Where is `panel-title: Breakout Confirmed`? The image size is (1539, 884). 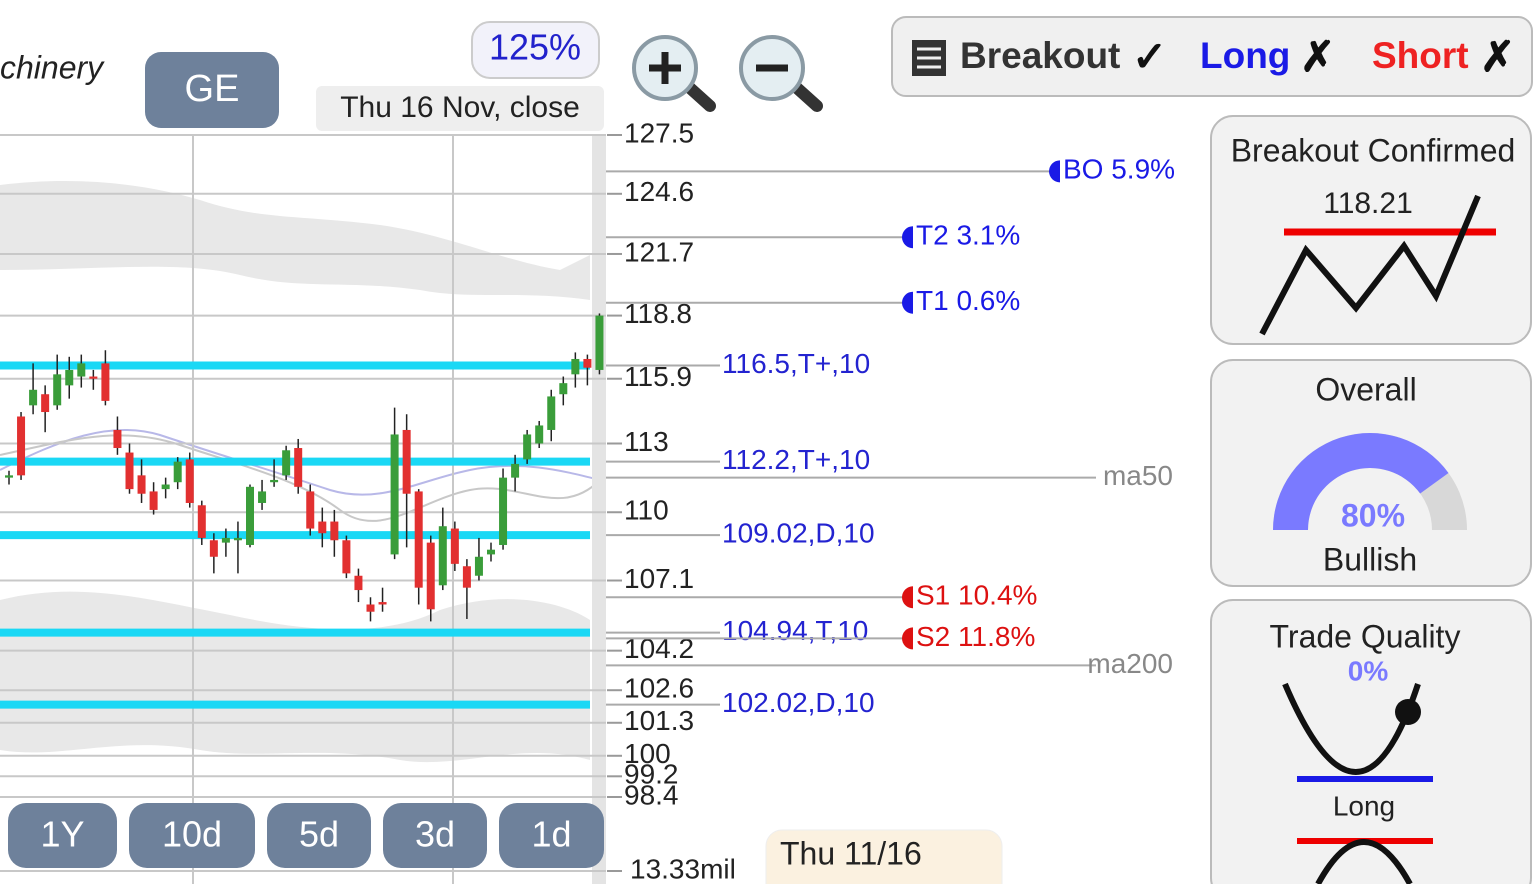 panel-title: Breakout Confirmed is located at coordinates (1373, 150).